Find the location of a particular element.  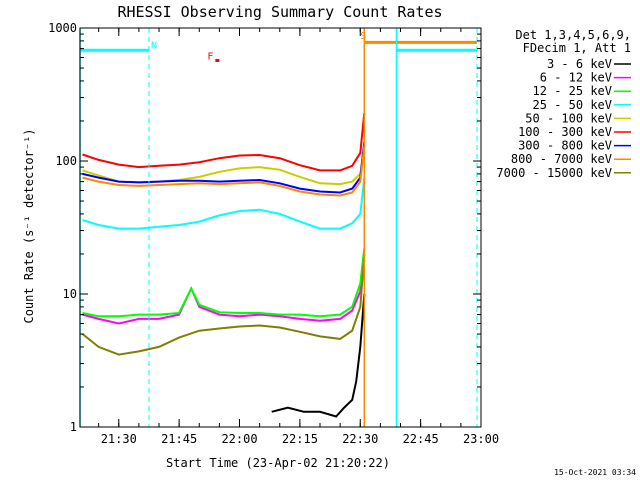

y-tick-label: 1 is located at coordinates (73, 427).